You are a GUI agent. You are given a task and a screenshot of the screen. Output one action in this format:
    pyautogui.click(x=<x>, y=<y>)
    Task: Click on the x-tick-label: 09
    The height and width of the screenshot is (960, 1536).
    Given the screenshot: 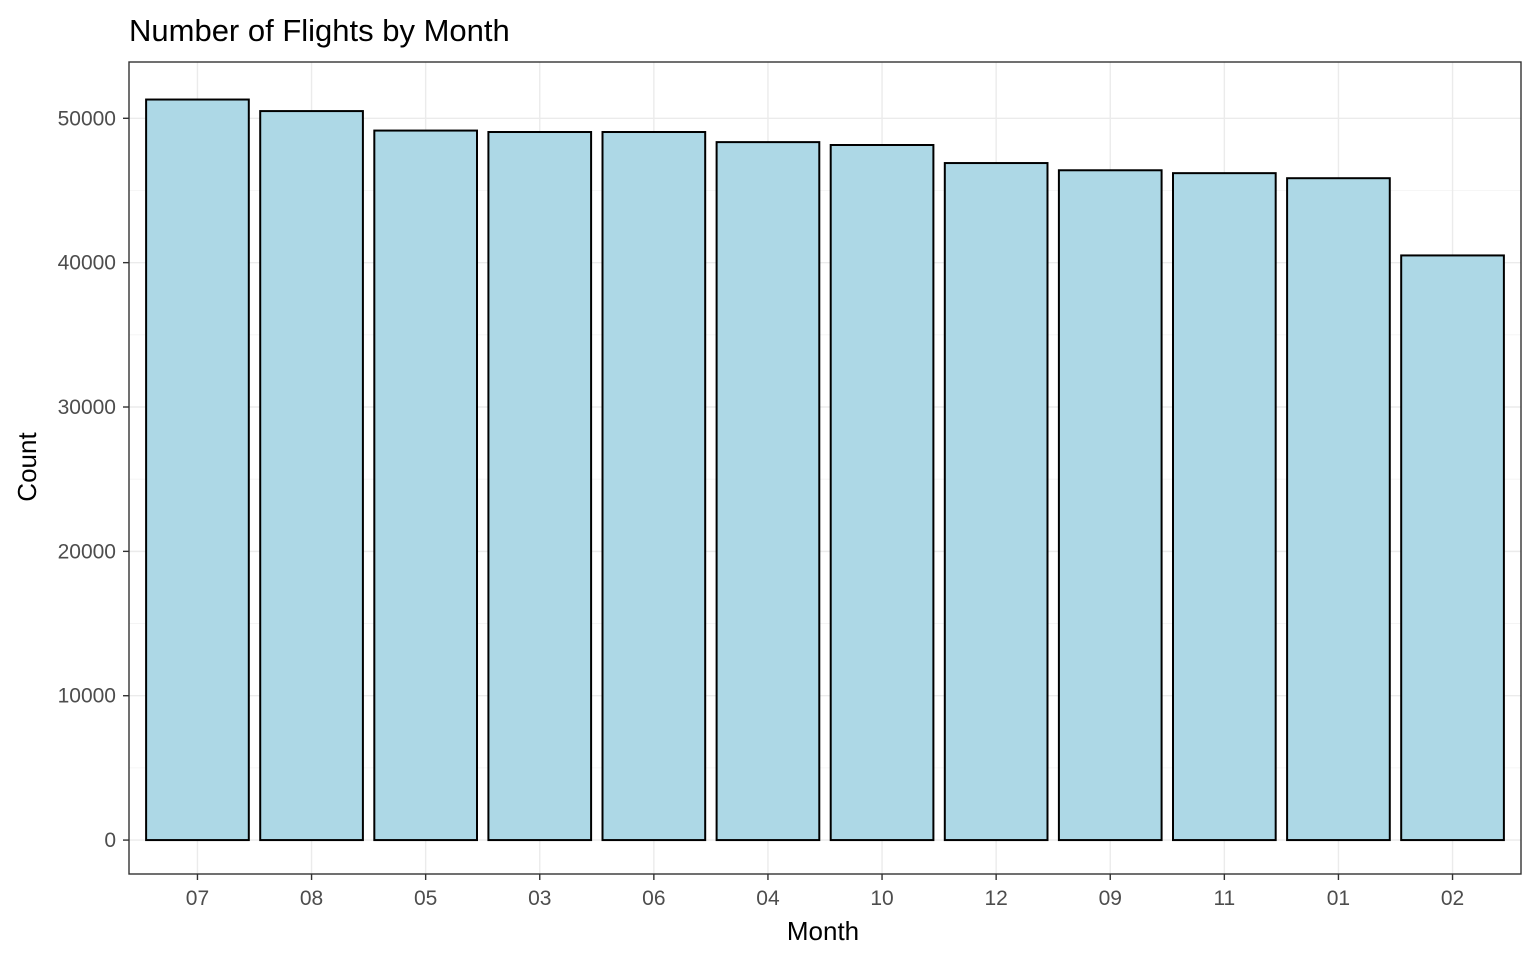 What is the action you would take?
    pyautogui.click(x=1110, y=898)
    